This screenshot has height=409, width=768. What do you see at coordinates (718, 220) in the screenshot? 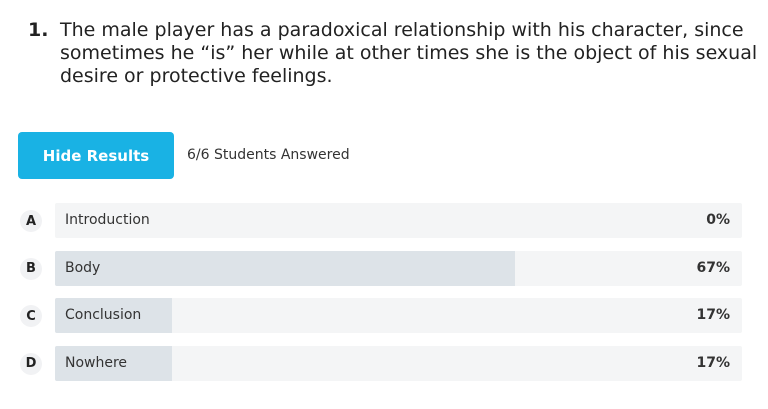
I see `option-percent: 0%` at bounding box center [718, 220].